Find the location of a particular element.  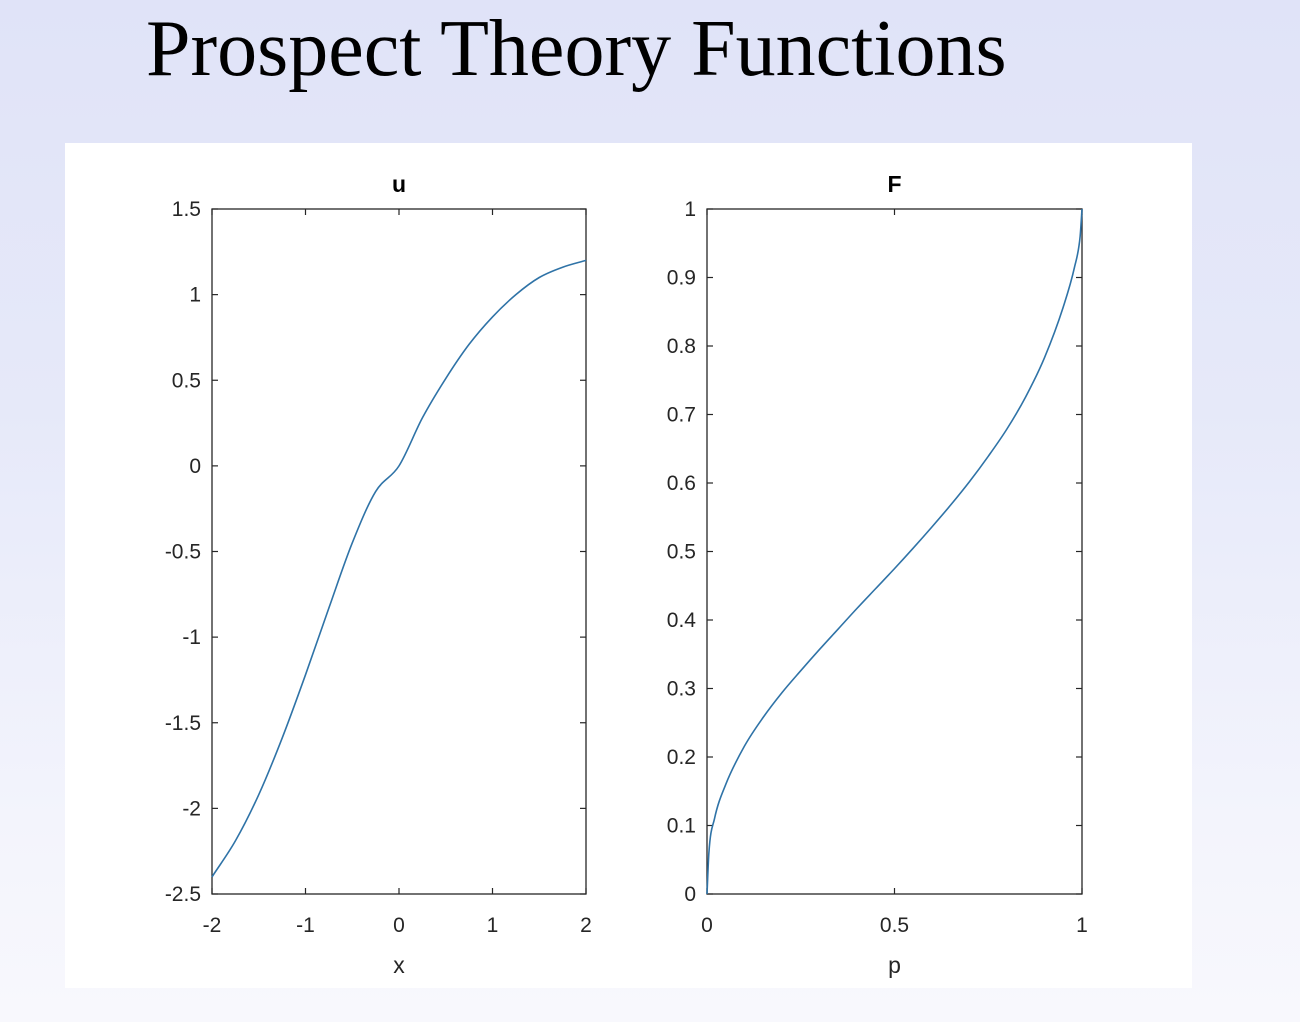

x-axis-label: x is located at coordinates (399, 965).